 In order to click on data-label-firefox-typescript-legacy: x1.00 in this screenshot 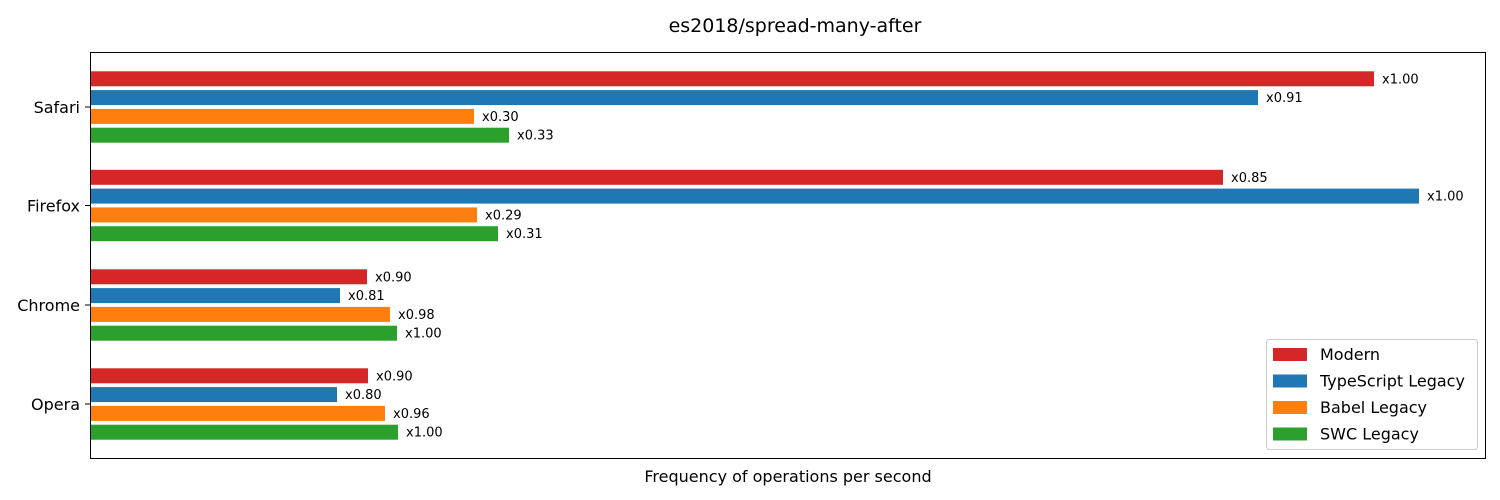, I will do `click(1445, 197)`.